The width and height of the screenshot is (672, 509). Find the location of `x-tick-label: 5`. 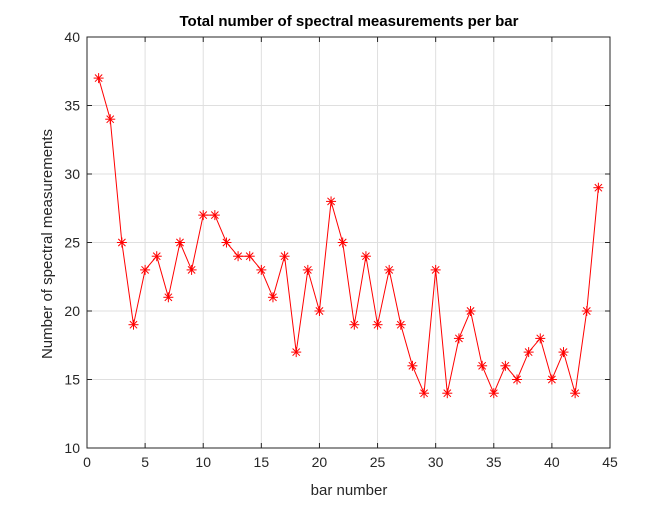

x-tick-label: 5 is located at coordinates (145, 462).